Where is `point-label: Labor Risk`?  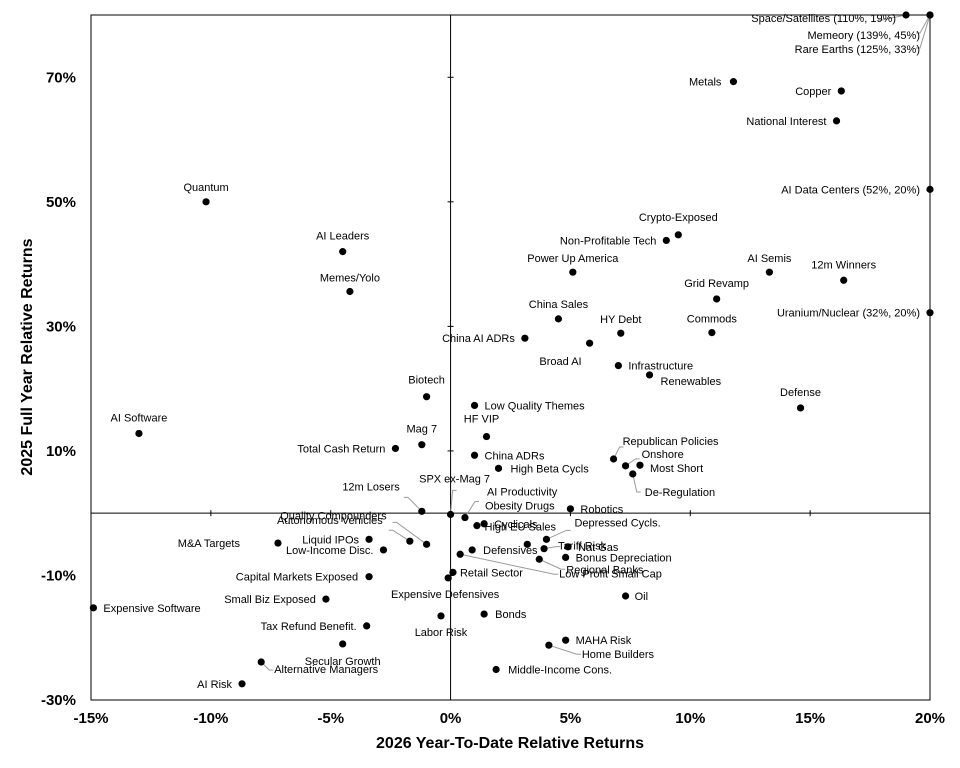
point-label: Labor Risk is located at coordinates (441, 633).